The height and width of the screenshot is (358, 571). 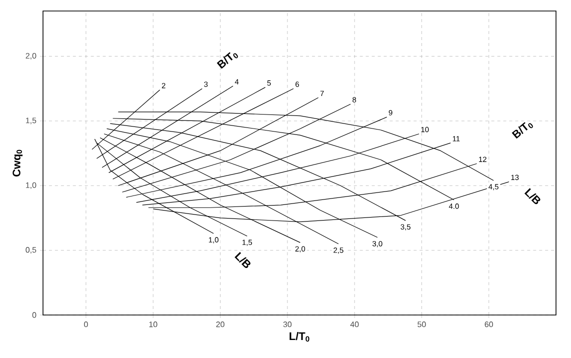 I want to click on x-axis-title: L/T$_{0}$, so click(x=300, y=337).